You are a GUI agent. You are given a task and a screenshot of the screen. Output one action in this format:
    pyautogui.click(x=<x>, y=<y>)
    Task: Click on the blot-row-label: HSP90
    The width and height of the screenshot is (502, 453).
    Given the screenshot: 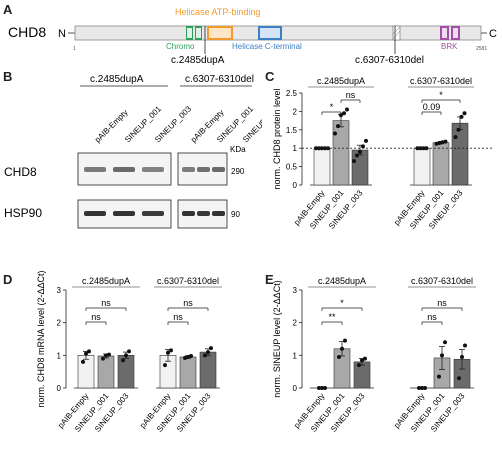 What is the action you would take?
    pyautogui.click(x=23, y=213)
    